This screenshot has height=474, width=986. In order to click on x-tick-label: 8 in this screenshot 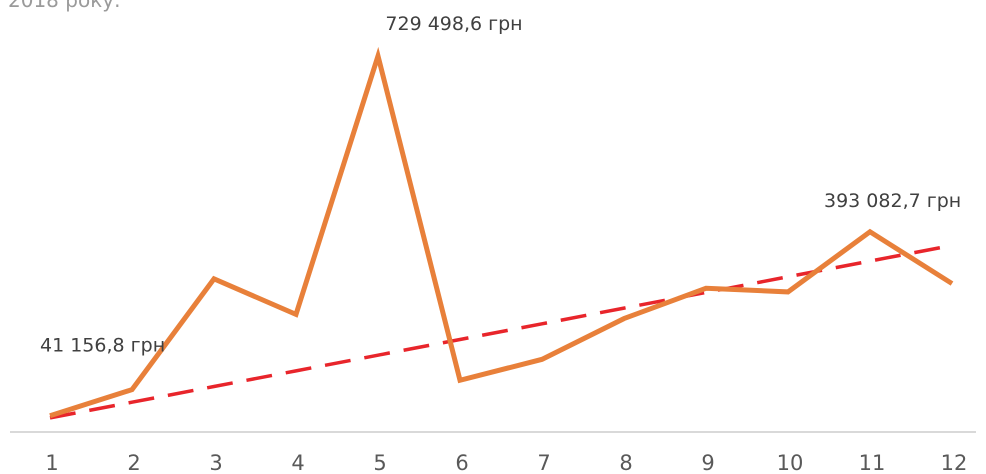, I will do `click(625, 462)`.